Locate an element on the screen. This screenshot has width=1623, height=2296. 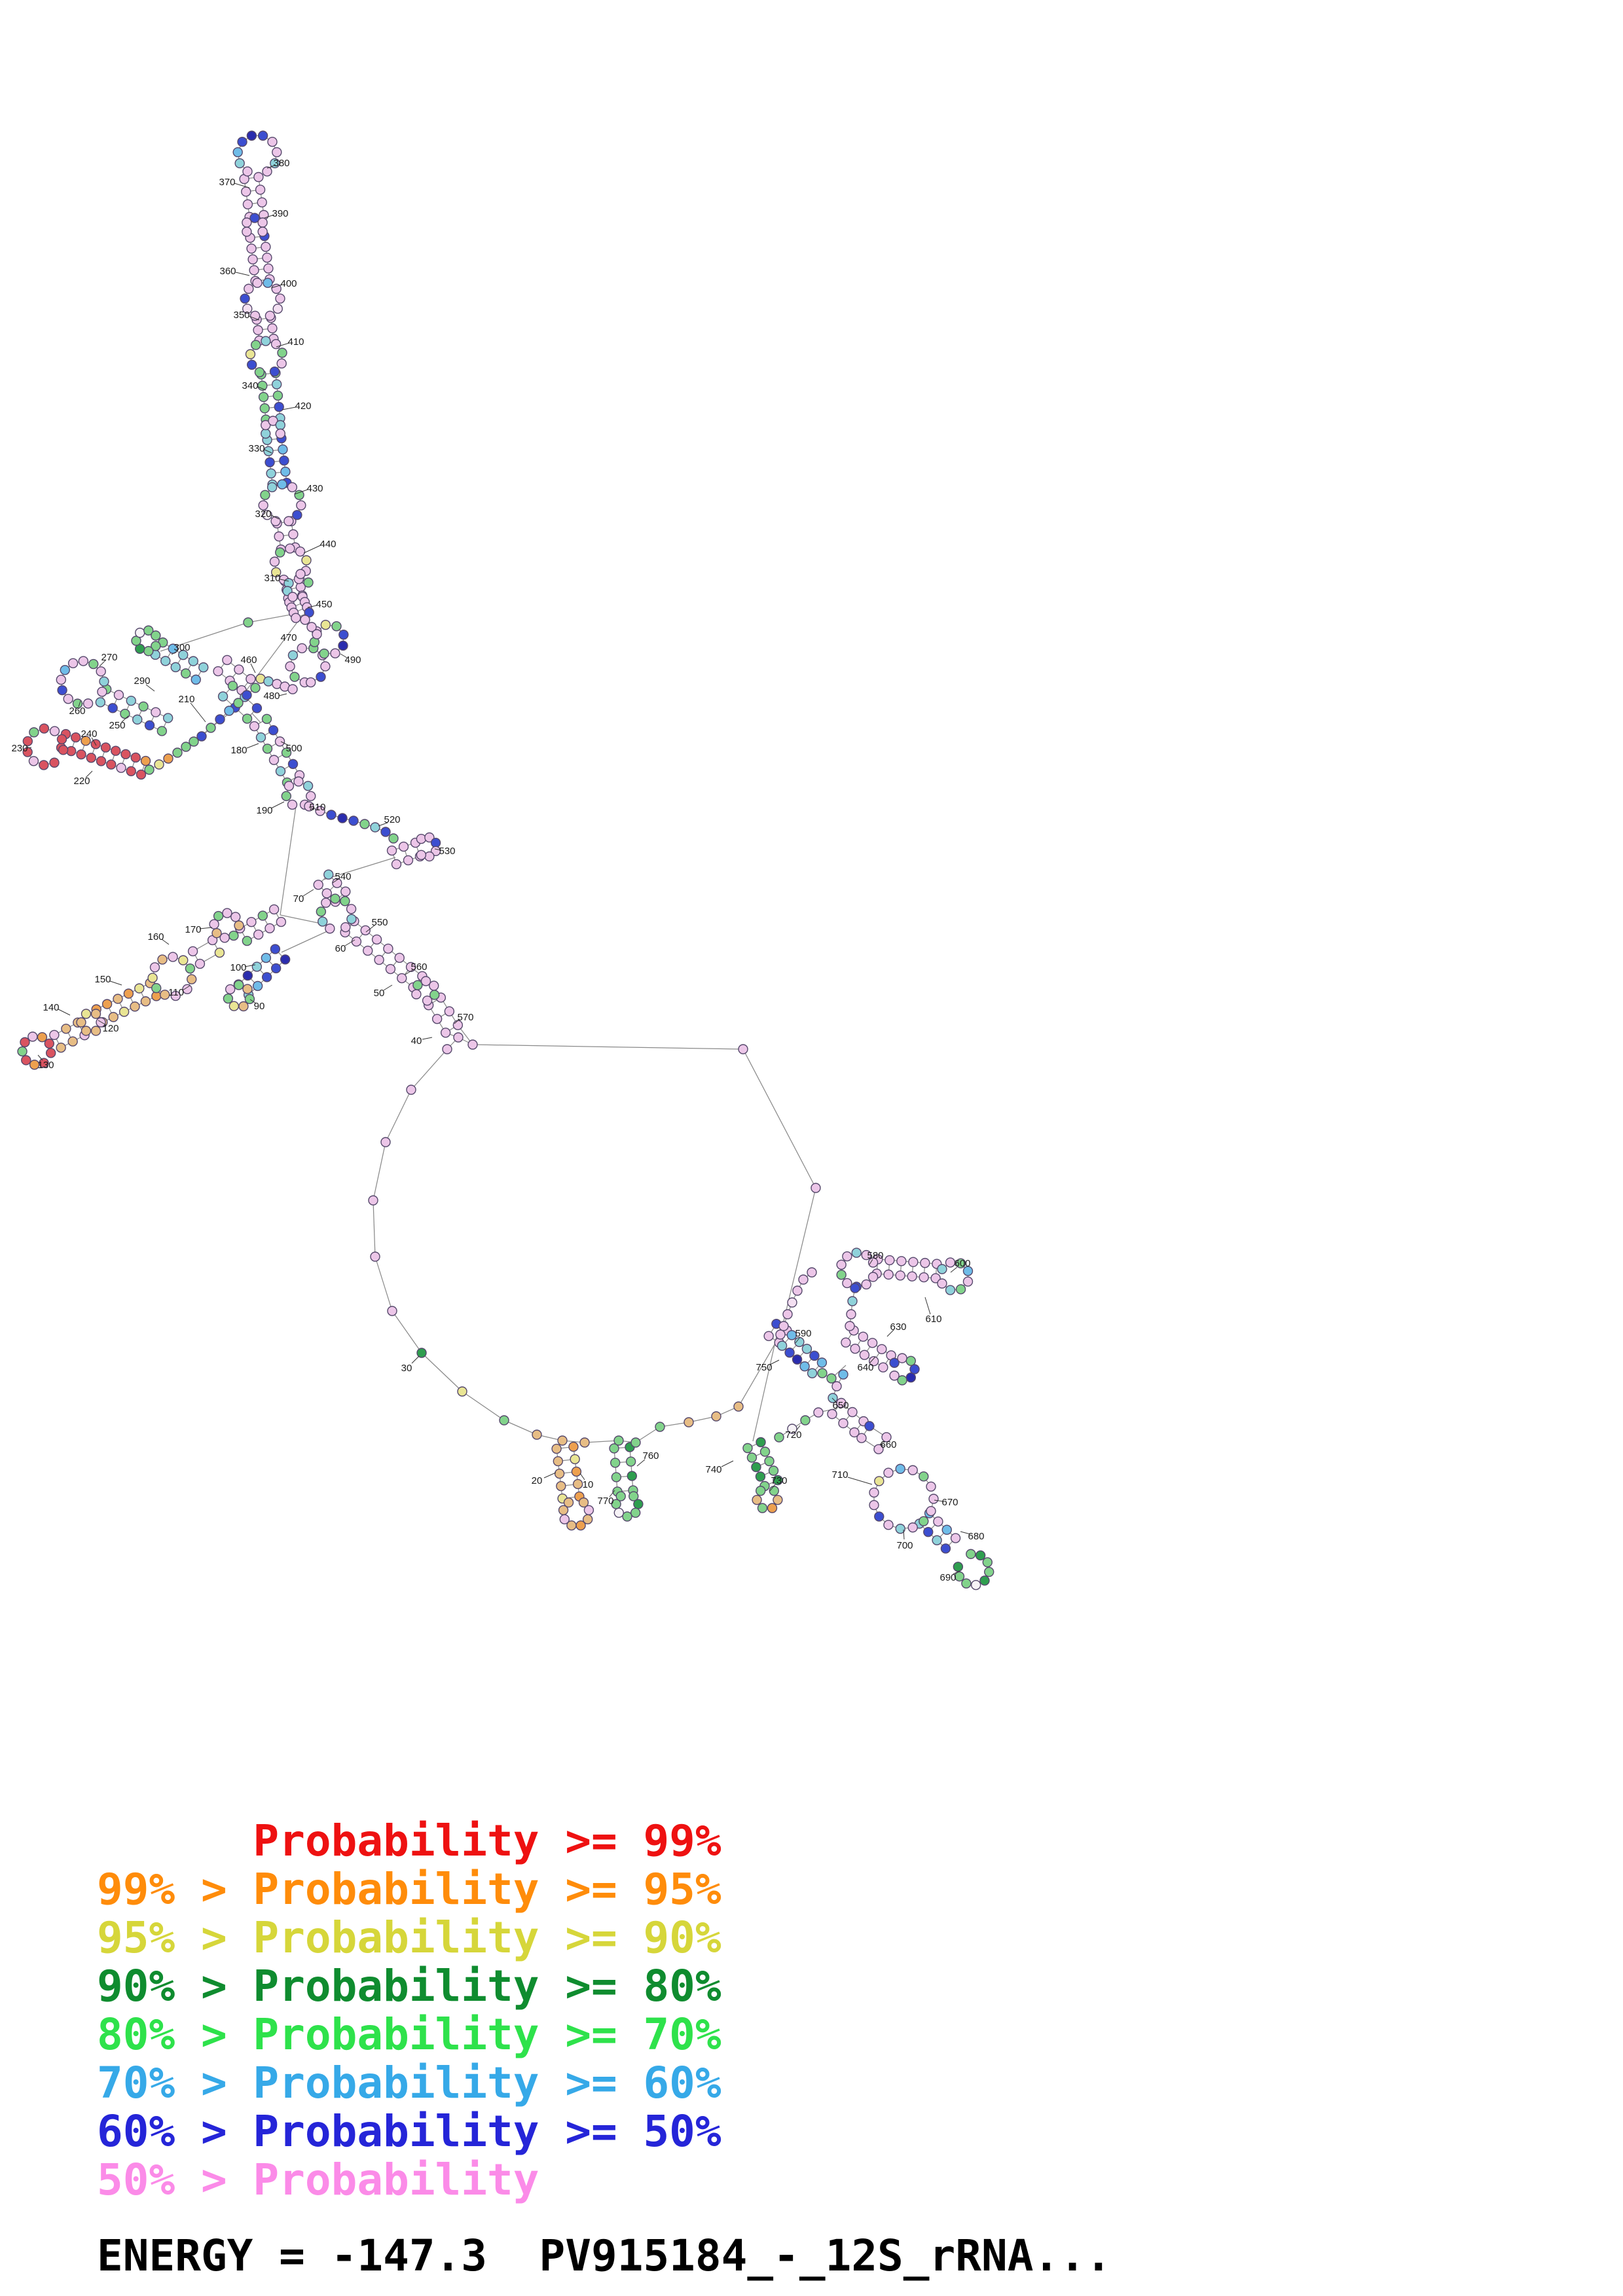
residue-number-label: 680 is located at coordinates (976, 1536).